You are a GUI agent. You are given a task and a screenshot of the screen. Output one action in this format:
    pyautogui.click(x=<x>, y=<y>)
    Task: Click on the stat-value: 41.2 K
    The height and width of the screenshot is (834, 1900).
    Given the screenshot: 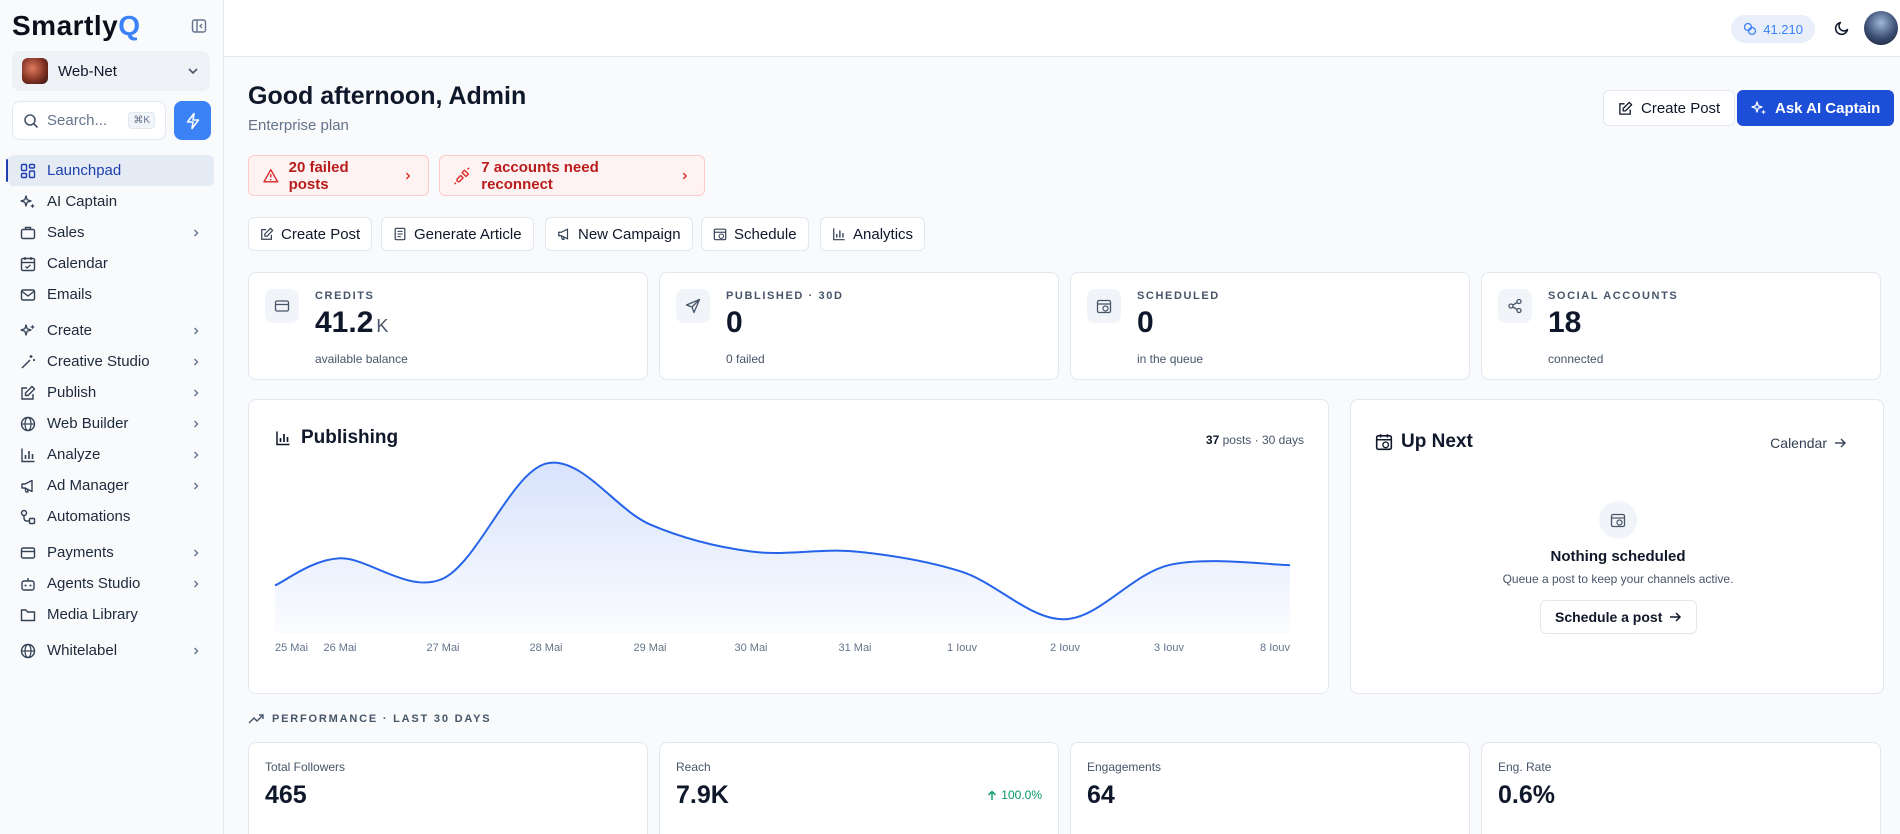 What is the action you would take?
    pyautogui.click(x=352, y=322)
    